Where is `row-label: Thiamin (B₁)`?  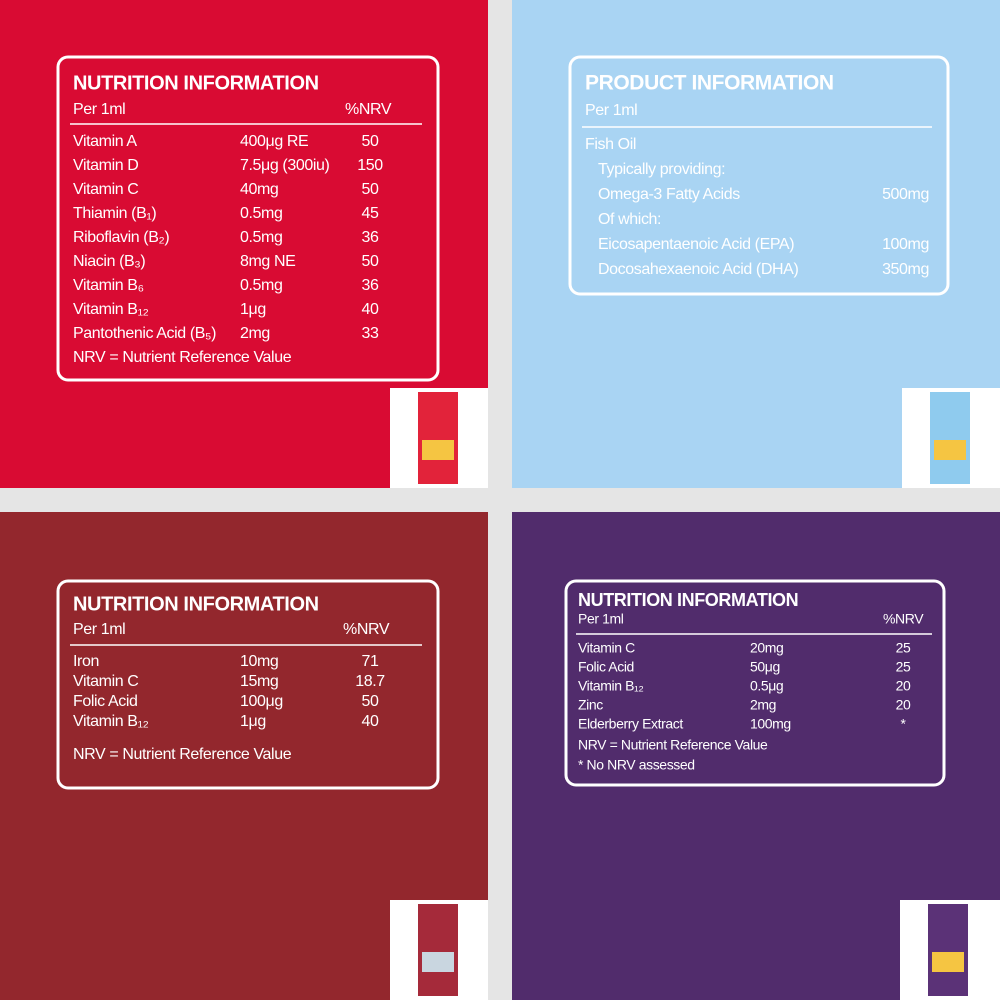 row-label: Thiamin (B₁) is located at coordinates (114, 213).